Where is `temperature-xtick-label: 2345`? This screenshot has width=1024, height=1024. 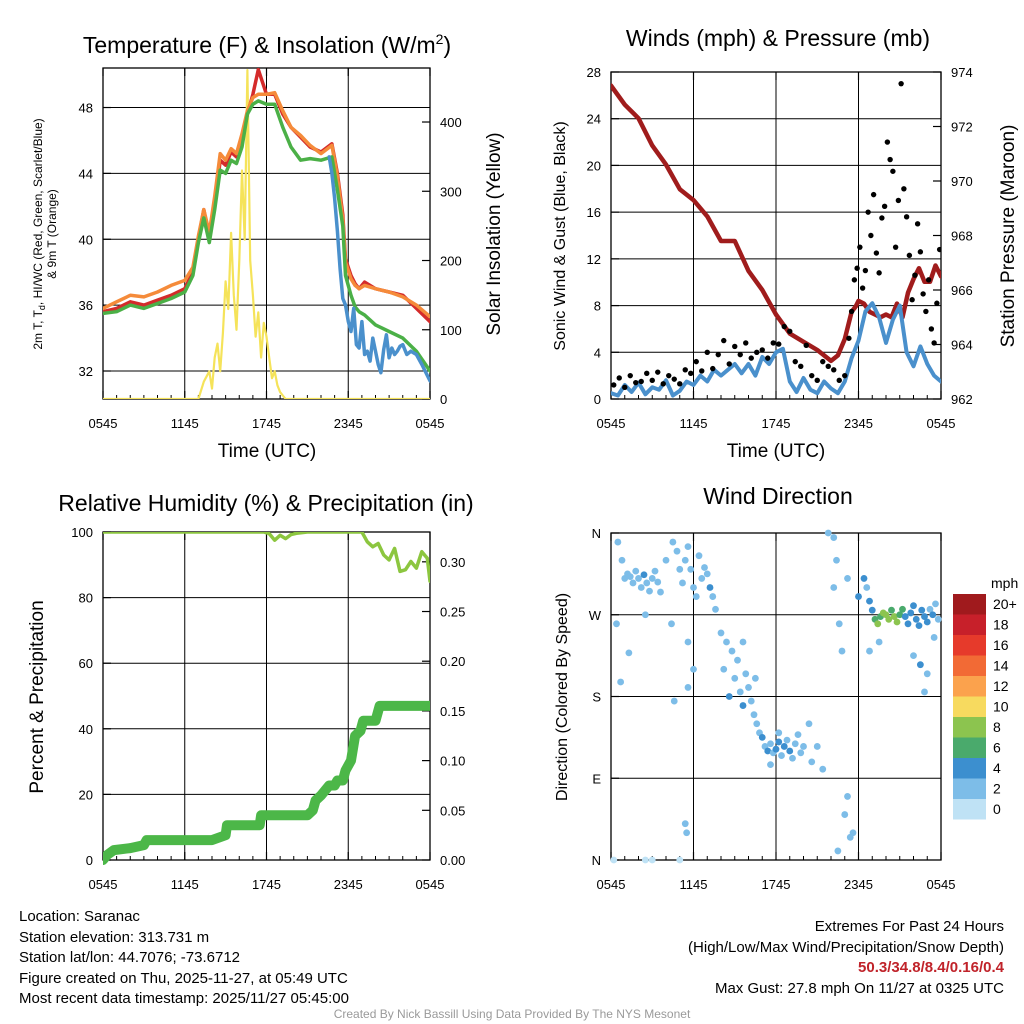
temperature-xtick-label: 2345 is located at coordinates (348, 423).